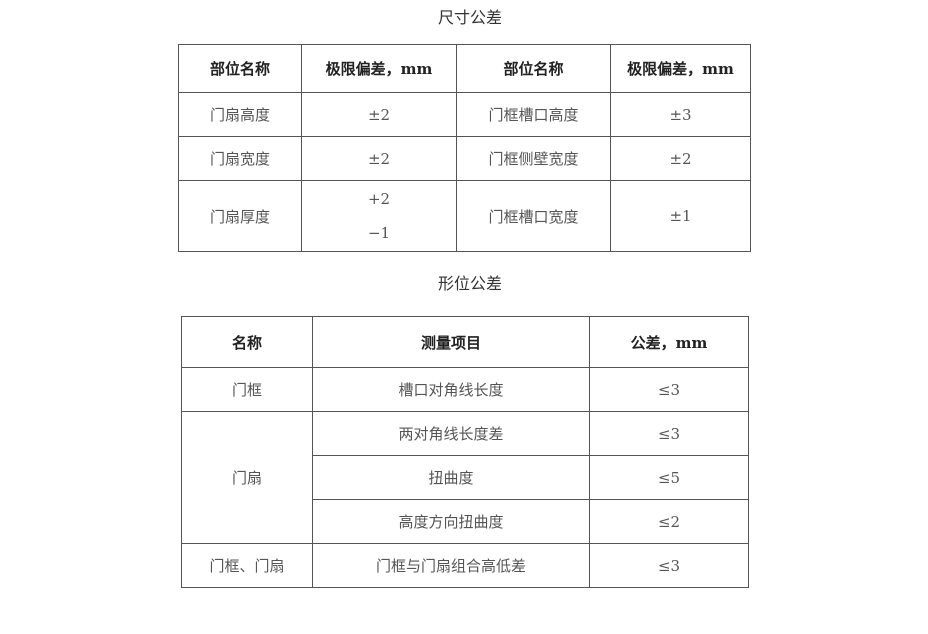  What do you see at coordinates (247, 477) in the screenshot?
I see `group-name: 门扇` at bounding box center [247, 477].